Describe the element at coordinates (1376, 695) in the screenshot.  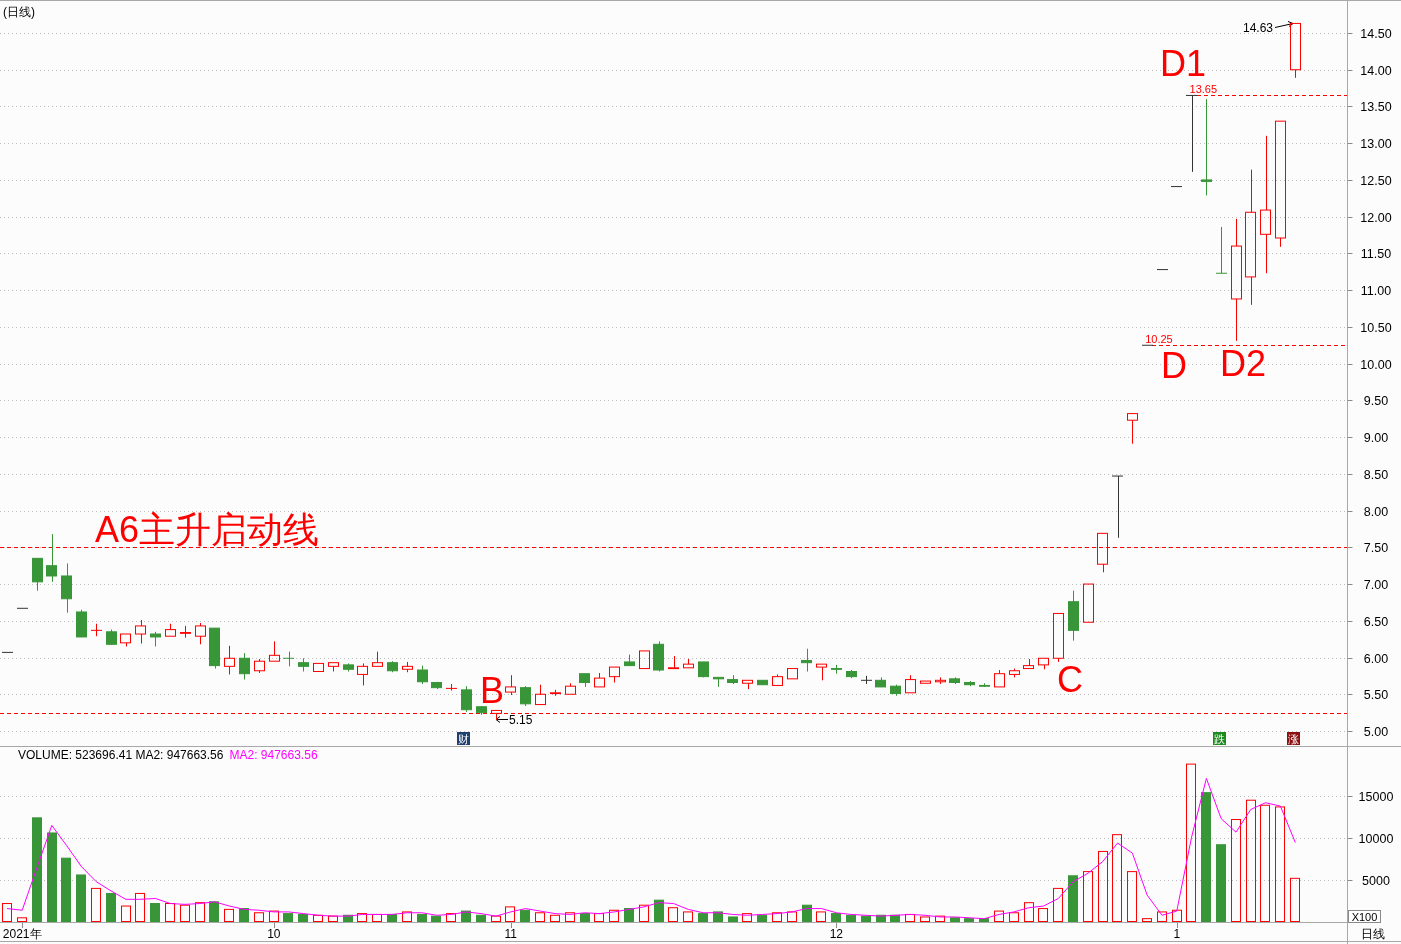
I see `y-tick-label: 5.50` at that location.